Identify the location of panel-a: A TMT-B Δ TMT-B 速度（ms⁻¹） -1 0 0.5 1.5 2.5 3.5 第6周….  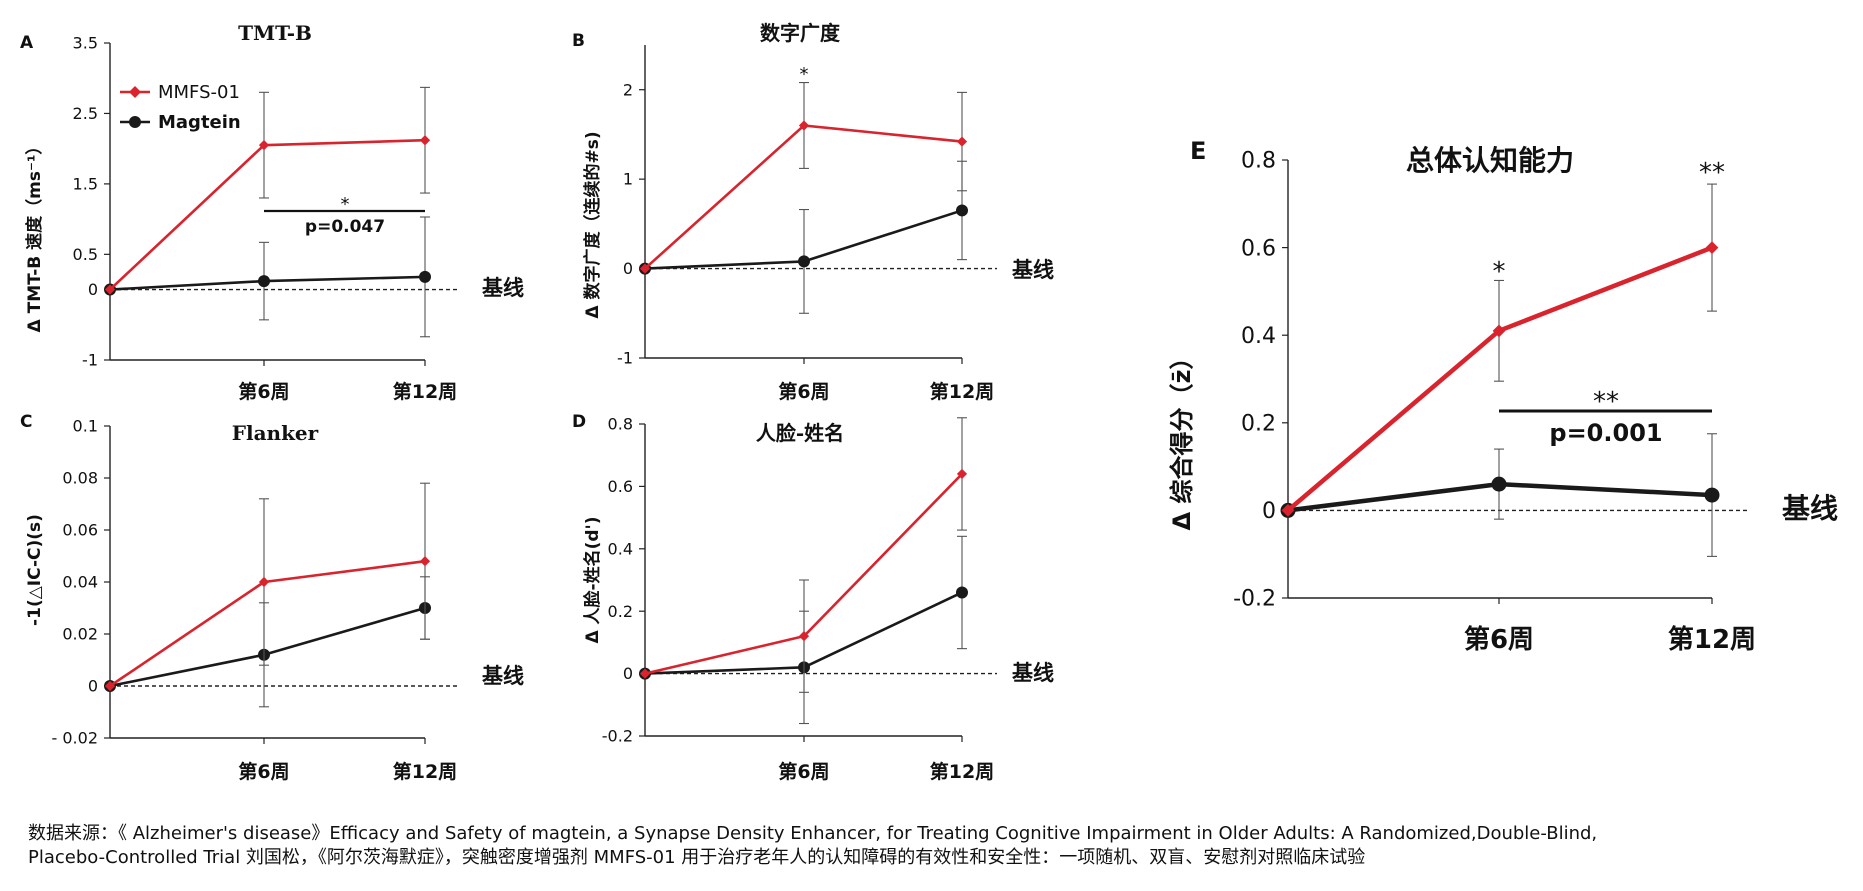
(272, 212).